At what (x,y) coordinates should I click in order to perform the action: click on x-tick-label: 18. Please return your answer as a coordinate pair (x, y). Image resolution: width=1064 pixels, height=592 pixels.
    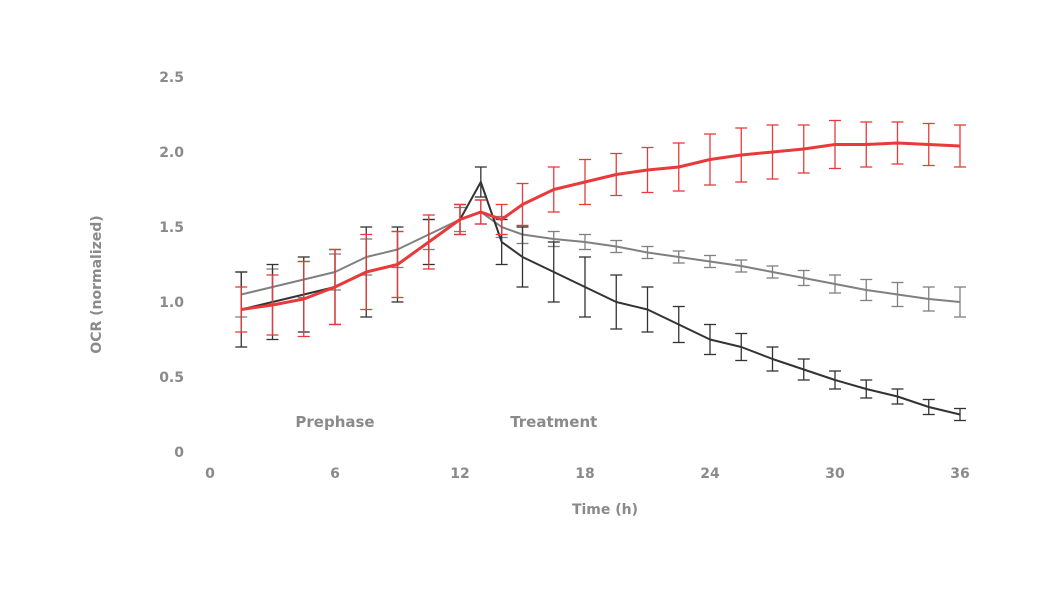
    Looking at the image, I should click on (584, 474).